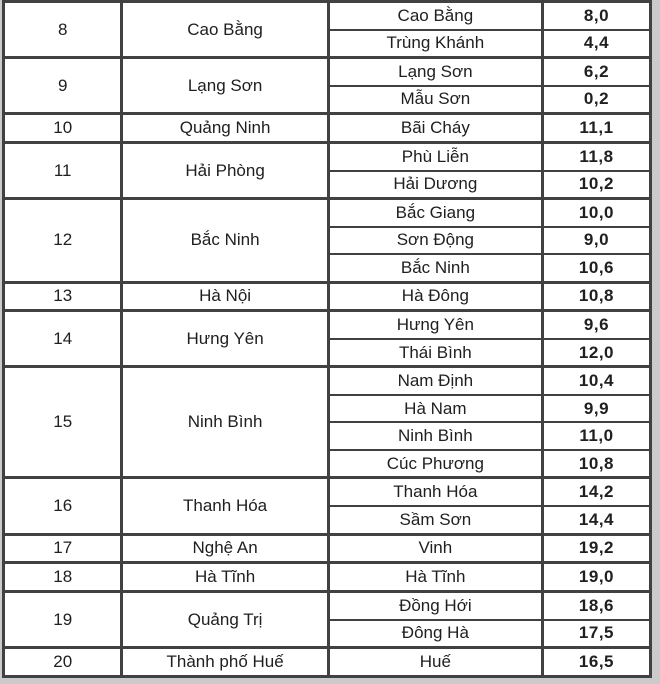 The height and width of the screenshot is (684, 660). Describe the element at coordinates (435, 577) in the screenshot. I see `station-name-cell: Hà Tĩnh` at that location.